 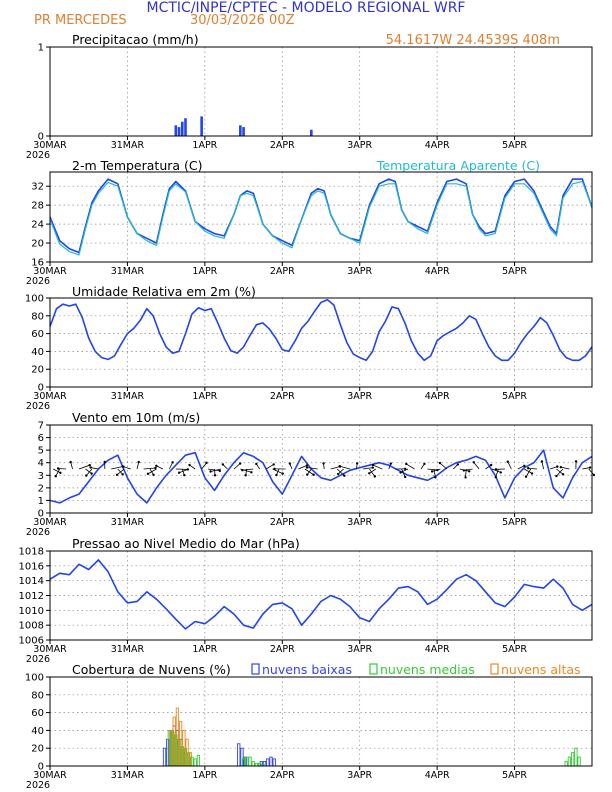 I want to click on legend-low-label: nuvens baixas, so click(x=307, y=669).